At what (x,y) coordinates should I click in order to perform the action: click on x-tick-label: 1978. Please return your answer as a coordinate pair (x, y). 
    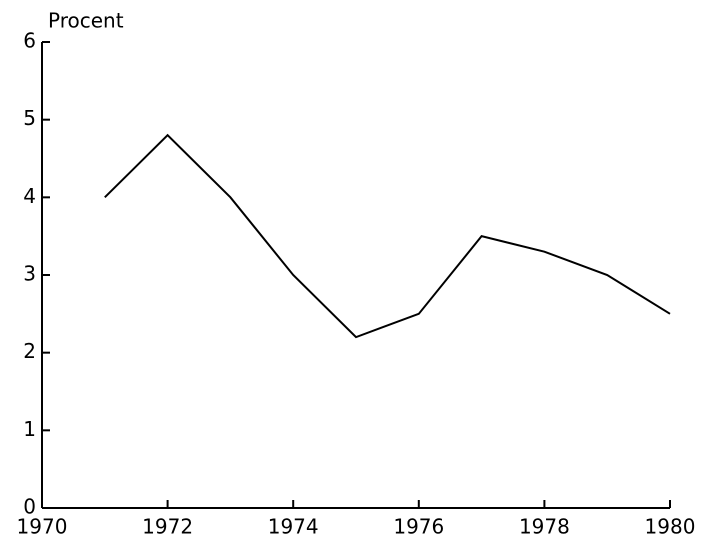
    Looking at the image, I should click on (544, 527).